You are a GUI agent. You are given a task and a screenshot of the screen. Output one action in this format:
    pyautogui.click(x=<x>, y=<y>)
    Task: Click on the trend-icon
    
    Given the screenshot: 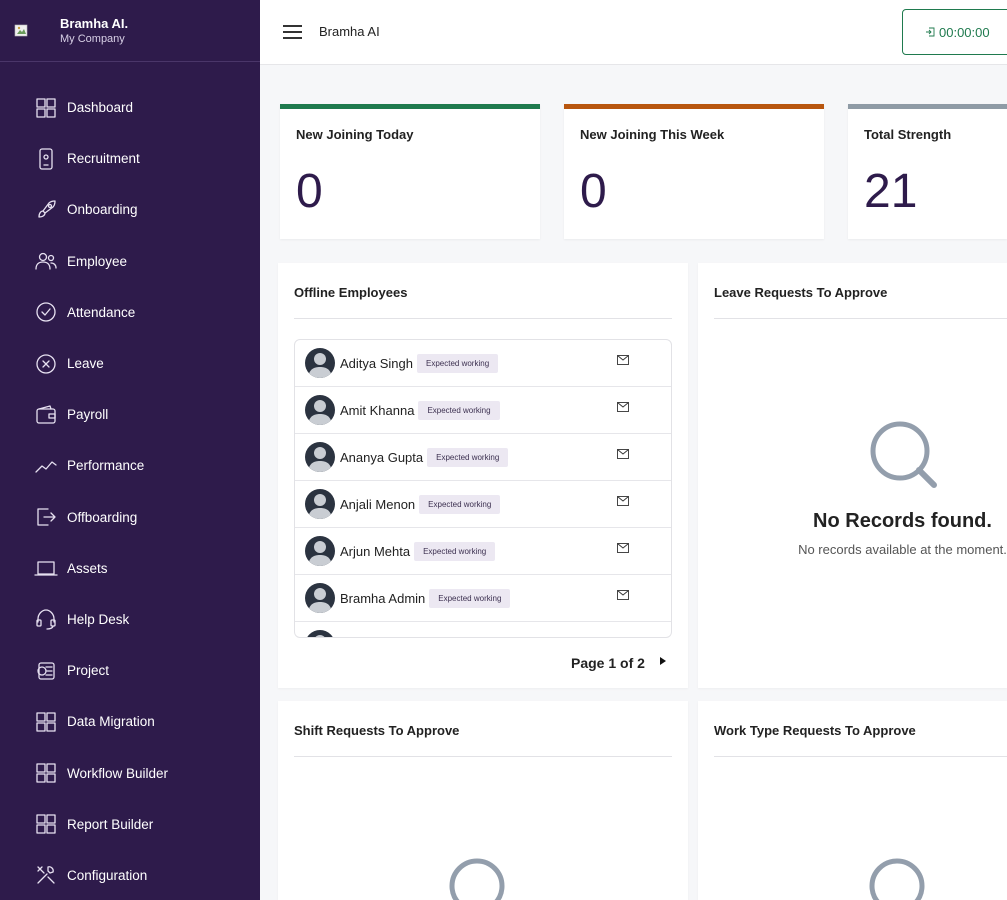 What is the action you would take?
    pyautogui.click(x=46, y=466)
    